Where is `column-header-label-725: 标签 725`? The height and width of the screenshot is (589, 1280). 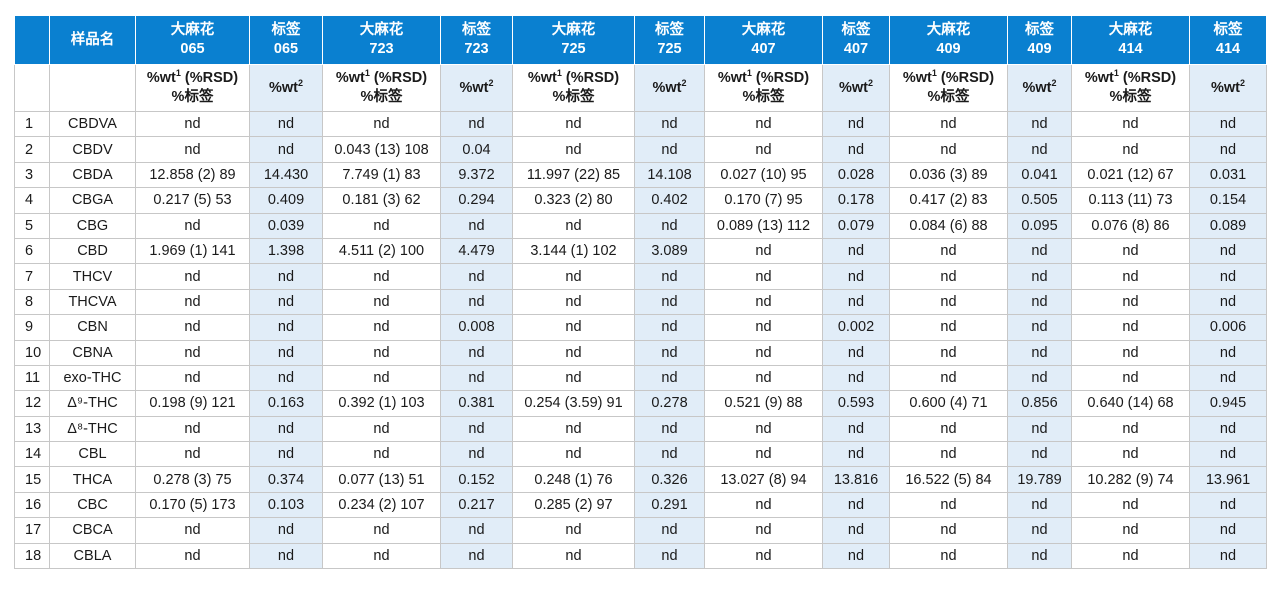
column-header-label-725: 标签 725 is located at coordinates (669, 40).